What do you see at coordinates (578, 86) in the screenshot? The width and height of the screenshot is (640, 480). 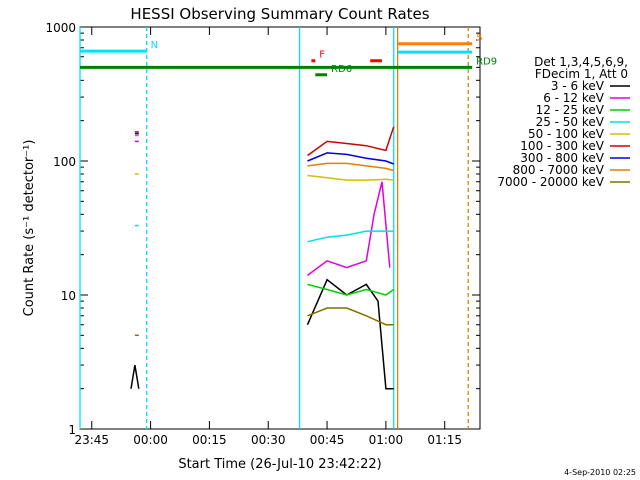 I see `legend-entry: 3 - 6 keV` at bounding box center [578, 86].